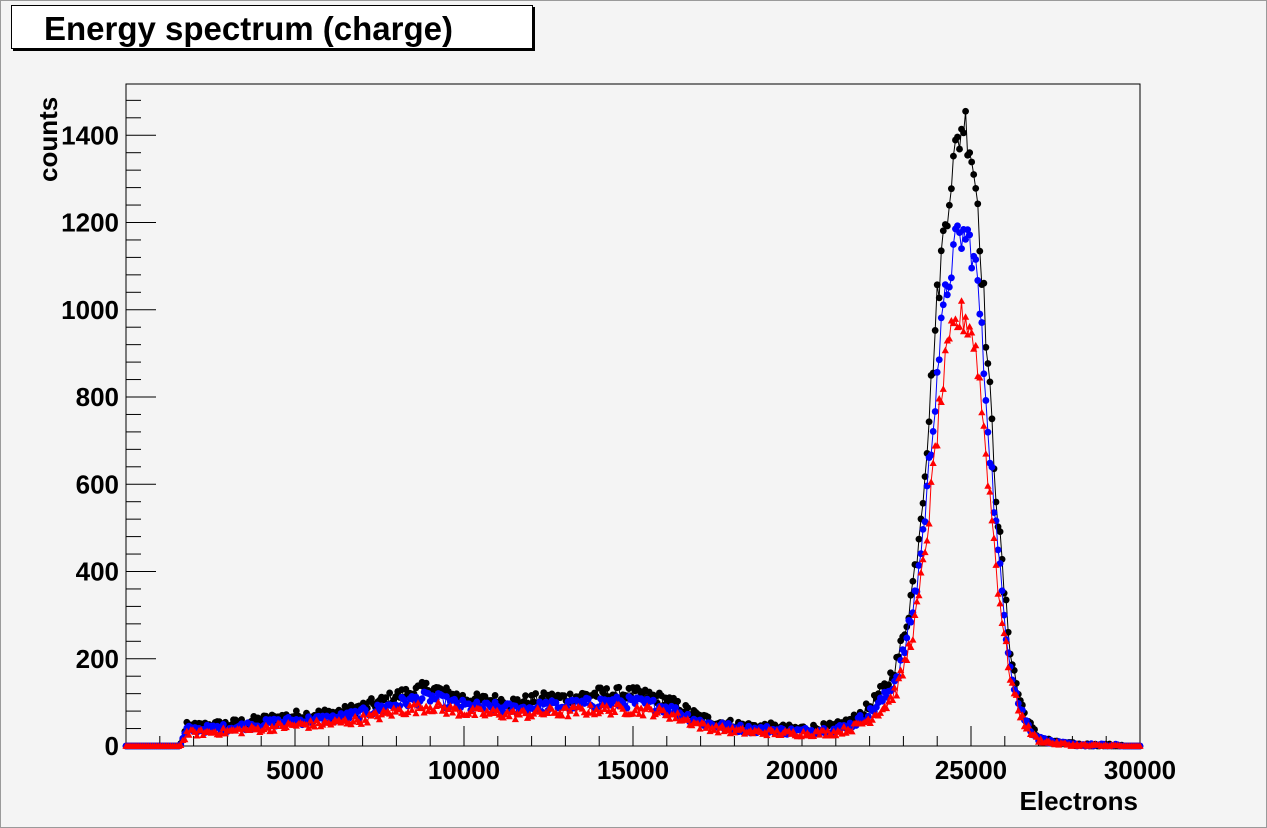 The height and width of the screenshot is (828, 1267). I want to click on chart-title: Energy spectrum (charge), so click(248, 28).